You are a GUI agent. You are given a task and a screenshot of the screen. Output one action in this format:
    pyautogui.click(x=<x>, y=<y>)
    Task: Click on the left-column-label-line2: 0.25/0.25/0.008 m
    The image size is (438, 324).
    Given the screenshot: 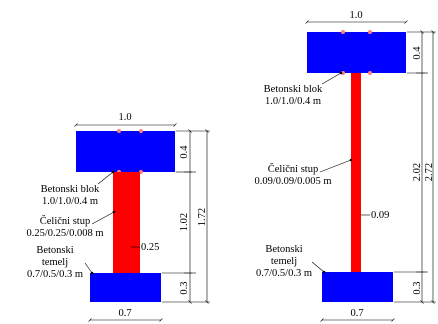 What is the action you would take?
    pyautogui.click(x=64, y=233)
    